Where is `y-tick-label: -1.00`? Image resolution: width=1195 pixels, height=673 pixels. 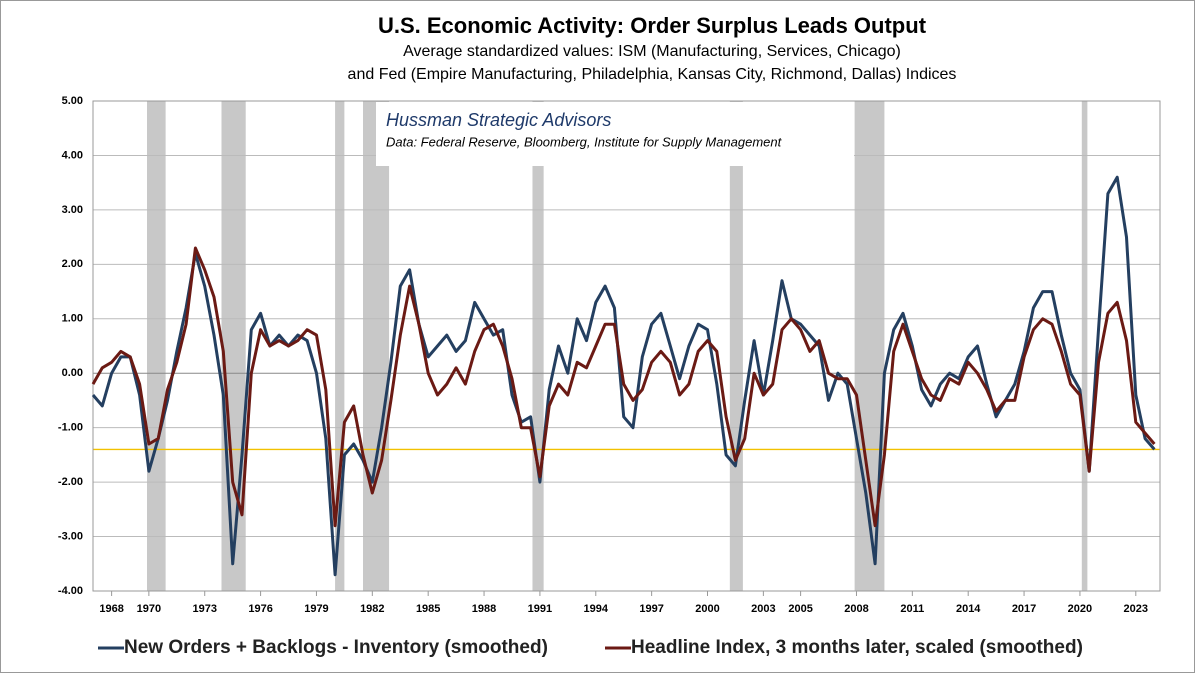
y-tick-label: -1.00 is located at coordinates (70, 428).